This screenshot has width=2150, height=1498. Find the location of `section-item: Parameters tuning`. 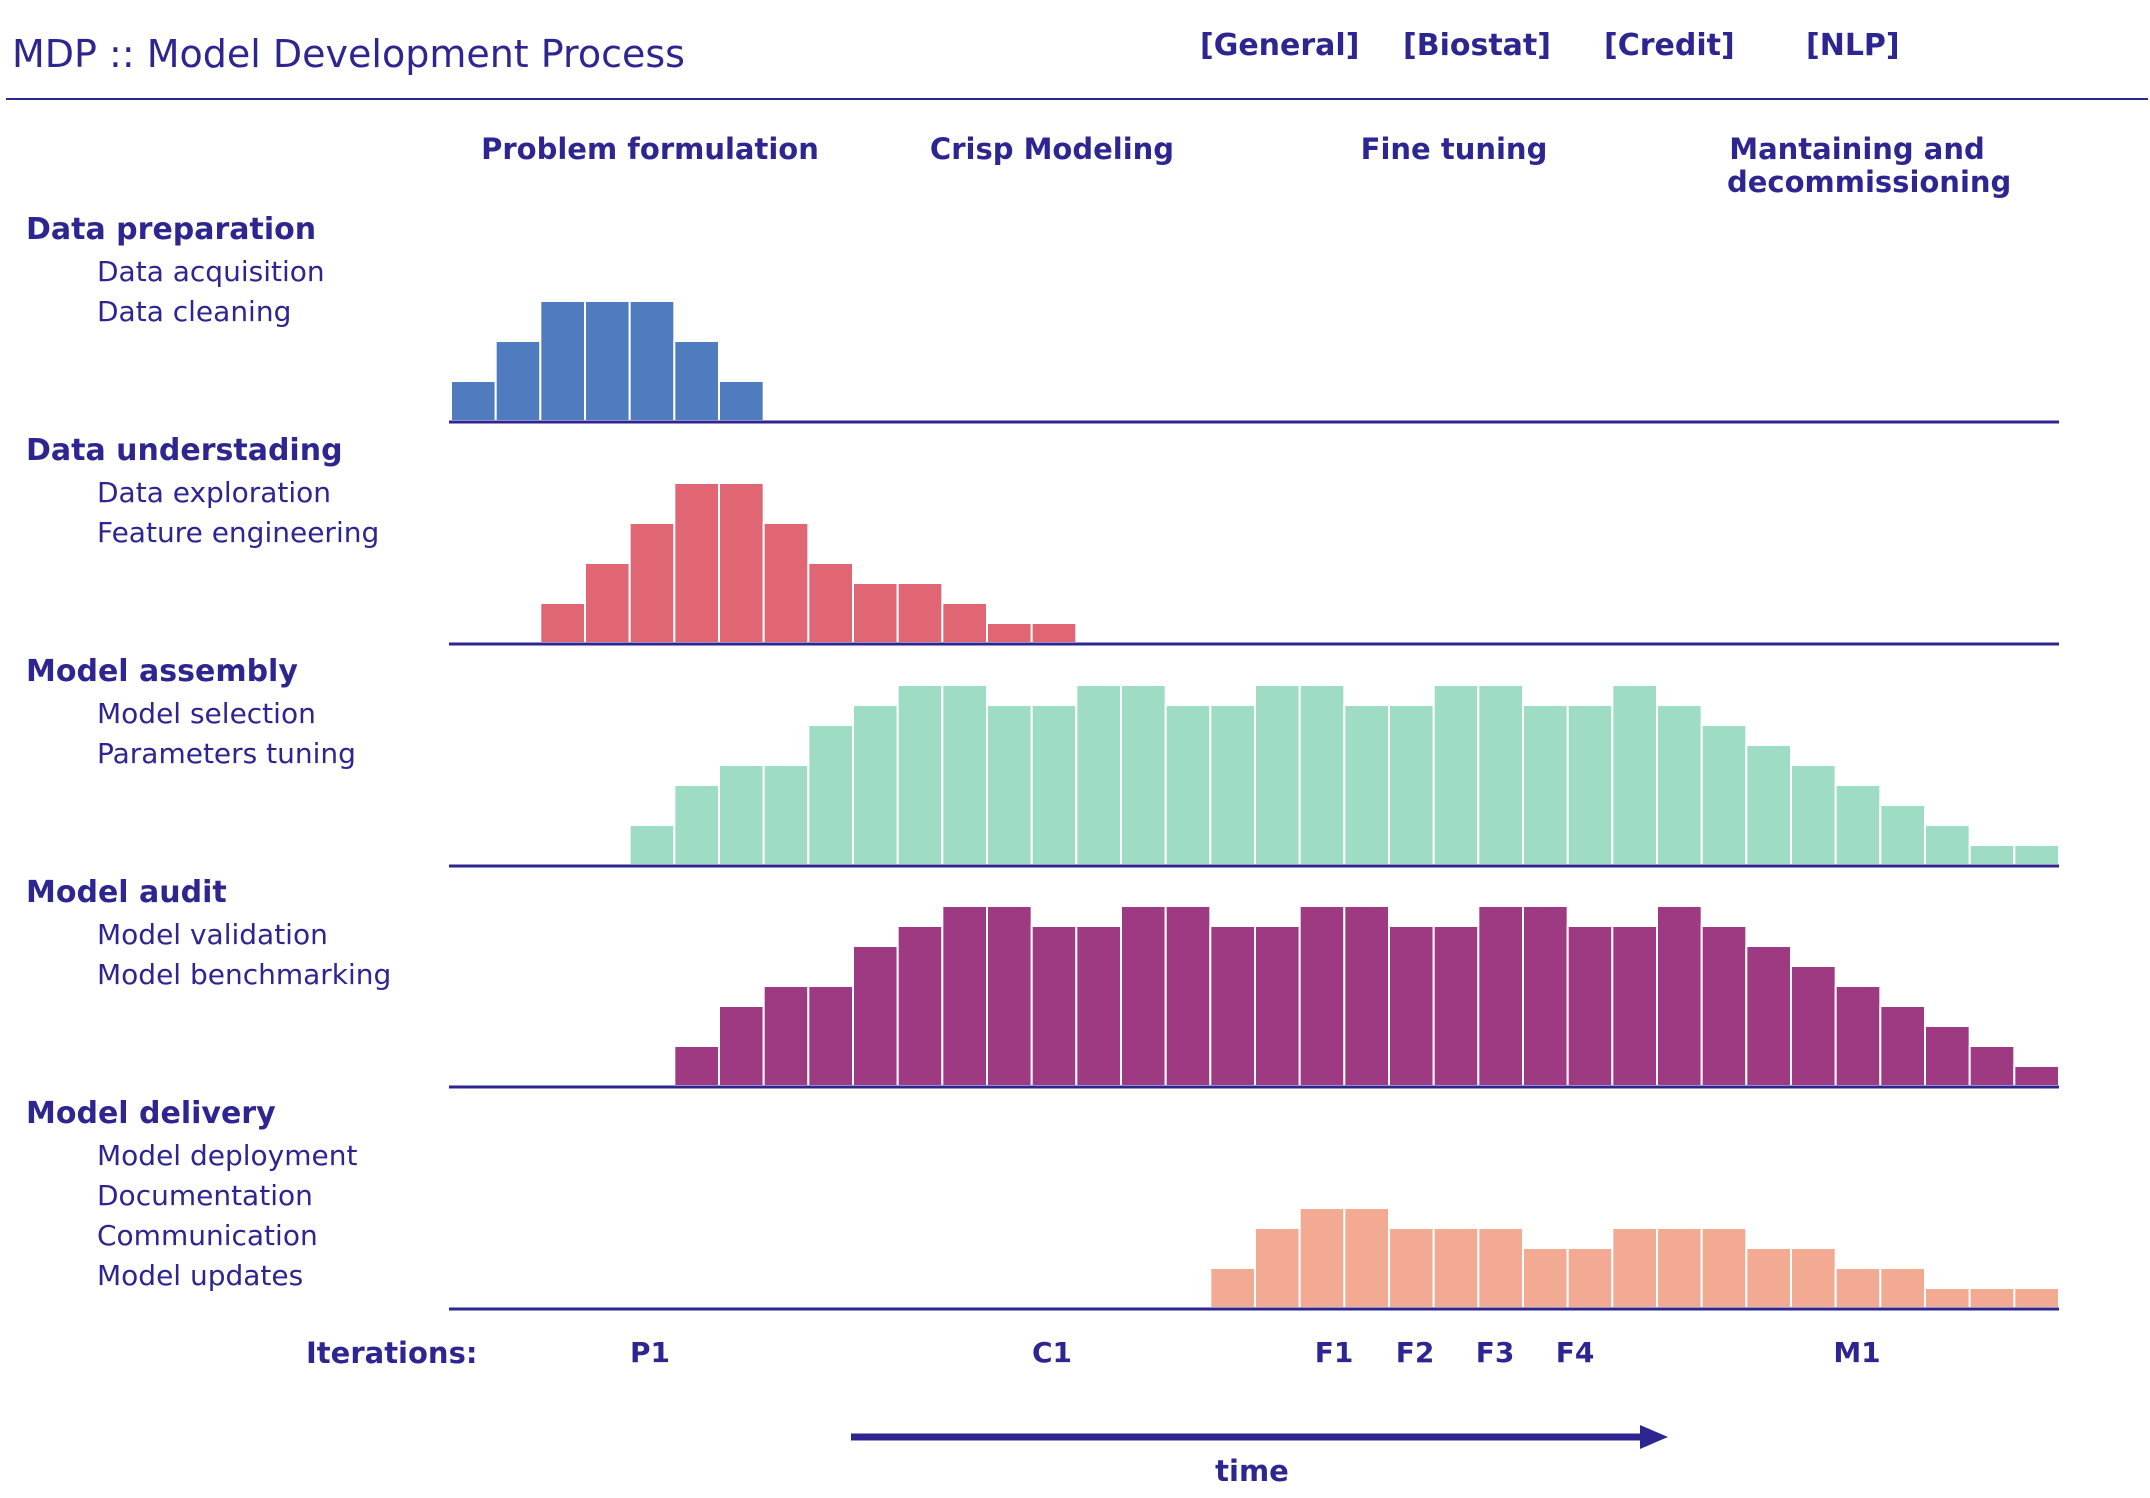

section-item: Parameters tuning is located at coordinates (226, 753).